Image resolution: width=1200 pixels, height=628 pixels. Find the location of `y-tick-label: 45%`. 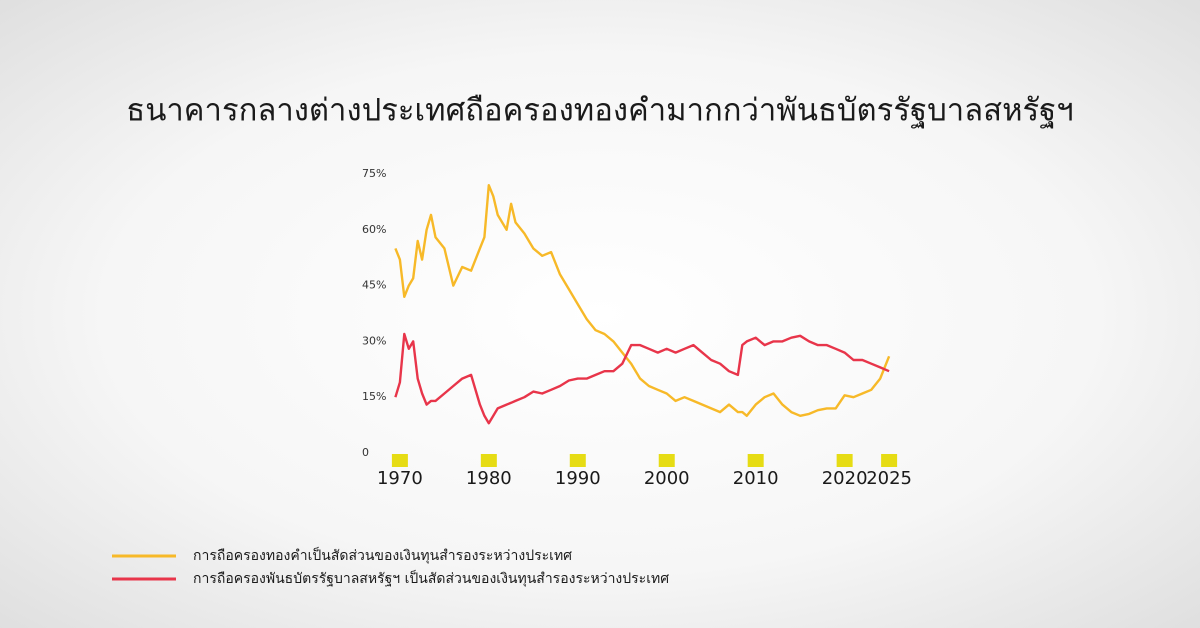

y-tick-label: 45% is located at coordinates (374, 285).